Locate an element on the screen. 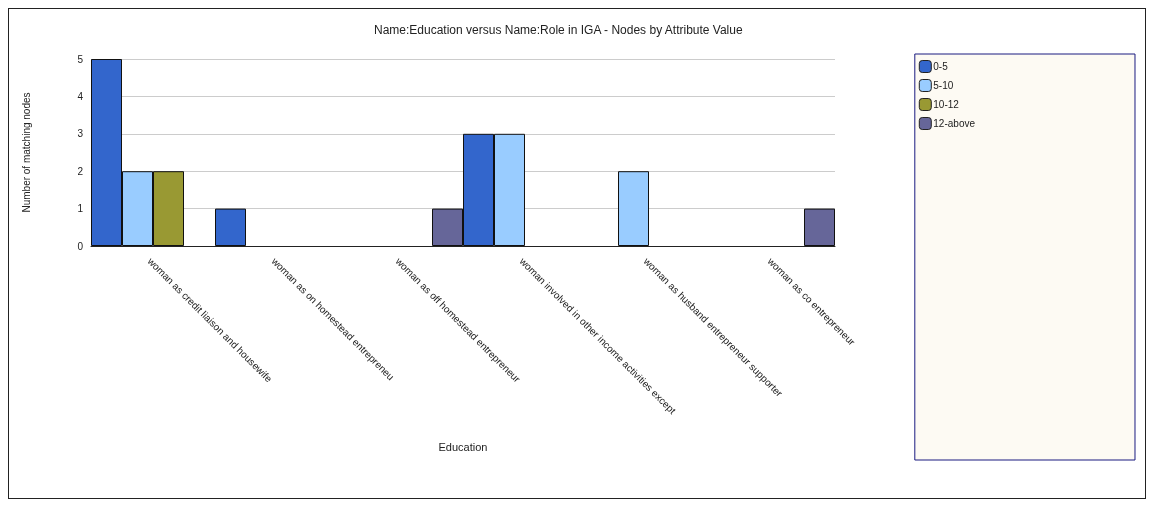  y-tick-label: 2 is located at coordinates (80, 171).